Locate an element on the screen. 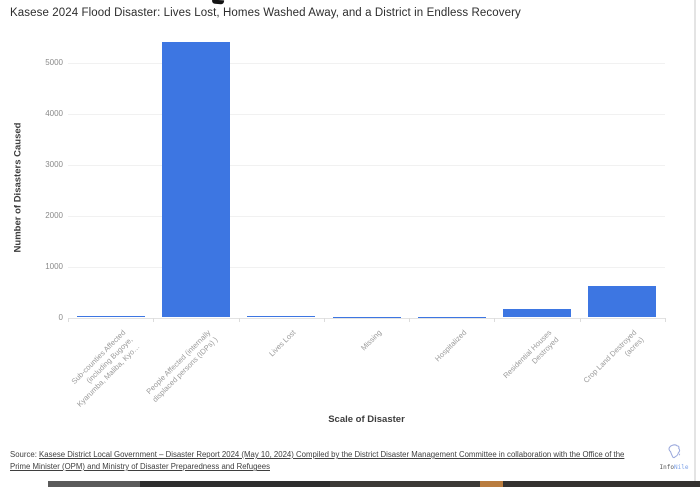  y-tick-label: 2000 is located at coordinates (54, 215).